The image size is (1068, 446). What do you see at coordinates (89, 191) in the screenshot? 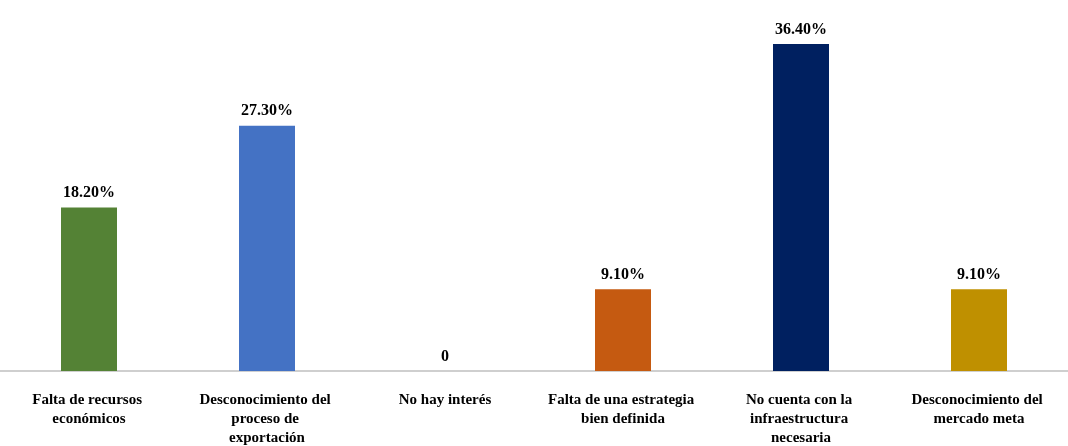
I see `data-label: 18.20%` at bounding box center [89, 191].